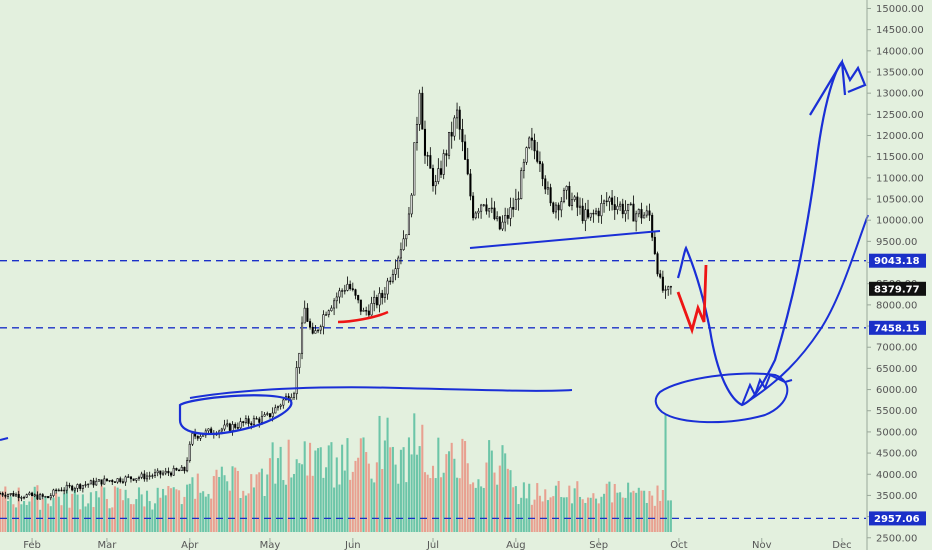  What do you see at coordinates (896, 432) in the screenshot?
I see `y-tick-label: 5000.00` at bounding box center [896, 432].